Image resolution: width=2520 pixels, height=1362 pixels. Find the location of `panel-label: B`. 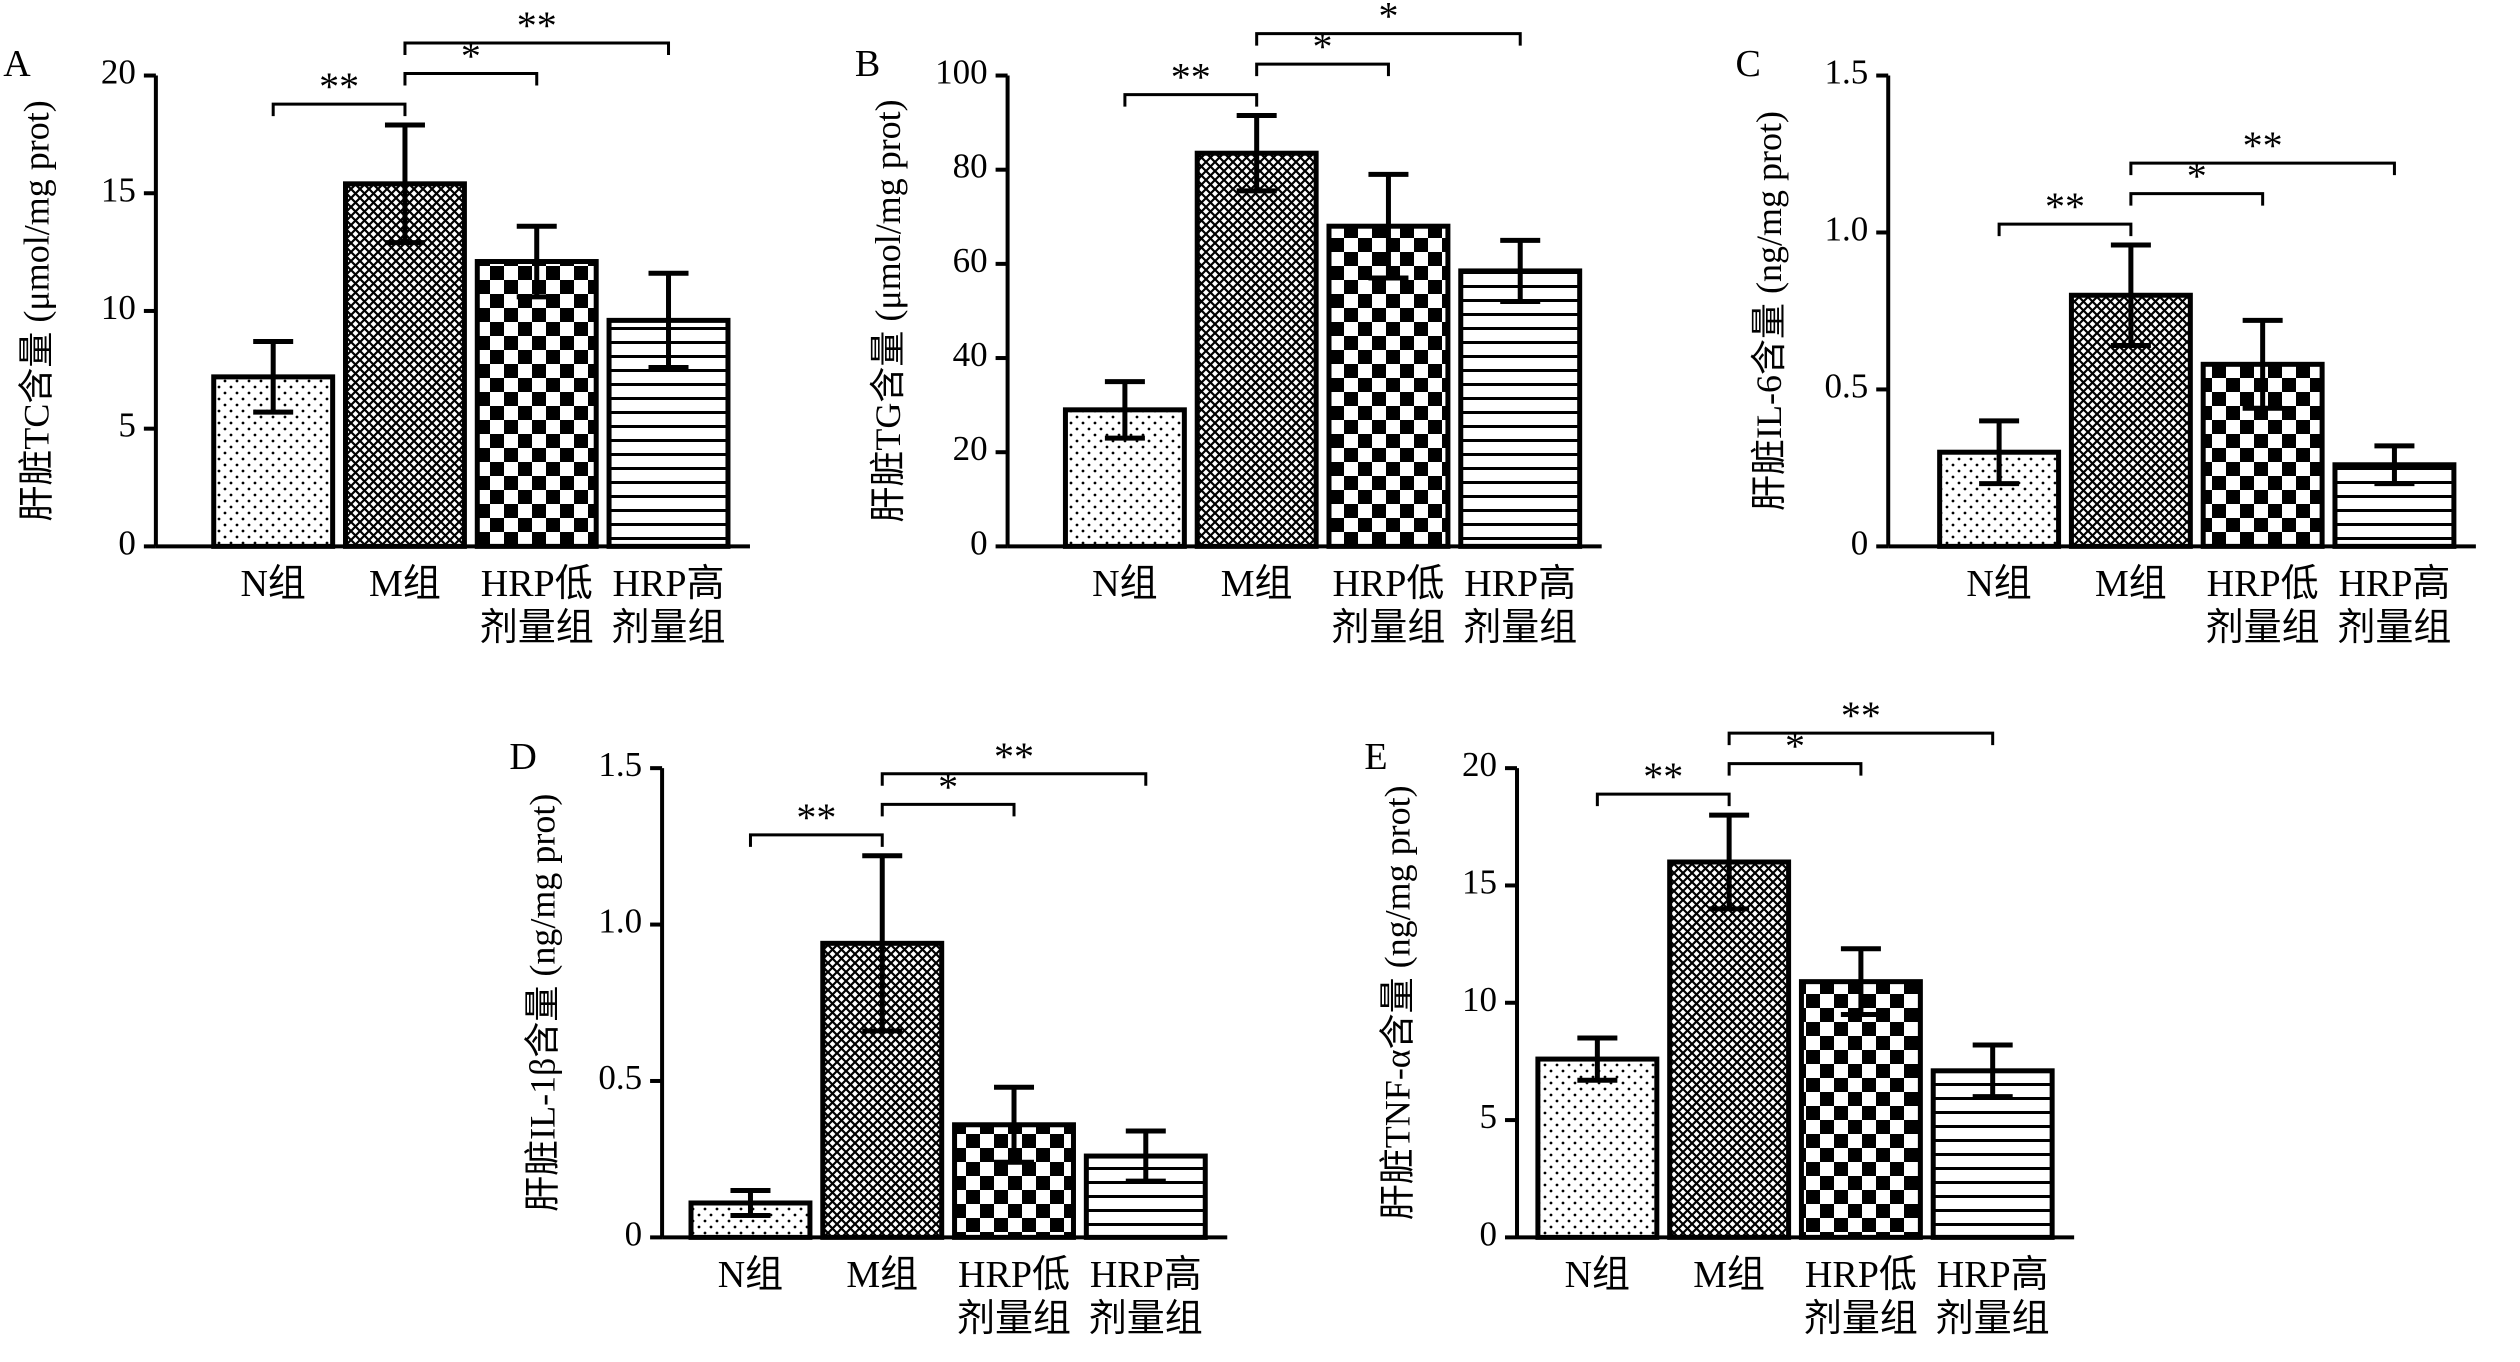

panel-label: B is located at coordinates (867, 64).